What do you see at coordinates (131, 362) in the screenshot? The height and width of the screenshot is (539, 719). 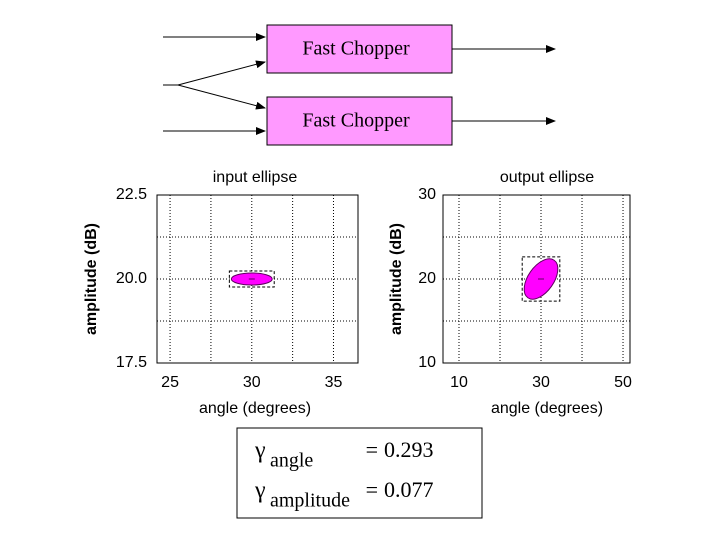 I see `y-tick-label: 17.5` at bounding box center [131, 362].